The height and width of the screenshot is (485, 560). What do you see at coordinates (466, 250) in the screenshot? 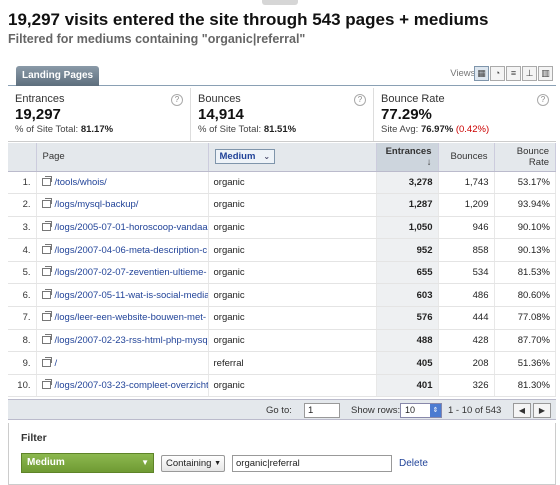
I see `bounces-cell: 858` at bounding box center [466, 250].